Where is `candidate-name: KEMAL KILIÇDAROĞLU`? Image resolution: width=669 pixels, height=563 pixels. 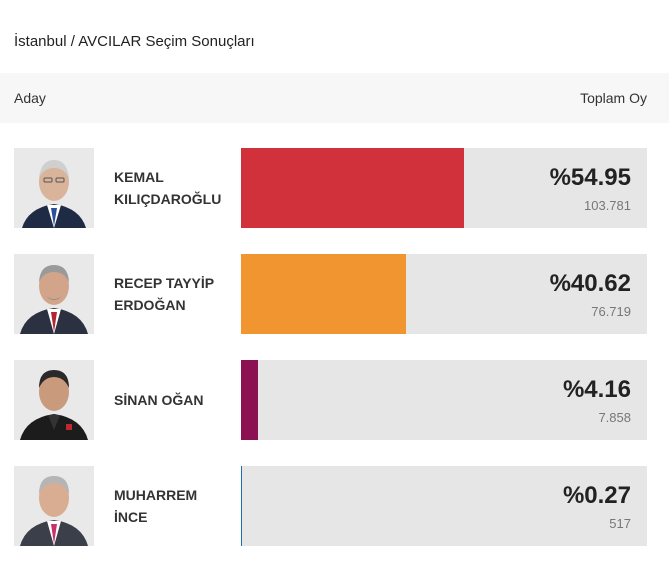 candidate-name: KEMAL KILIÇDAROĞLU is located at coordinates (168, 188).